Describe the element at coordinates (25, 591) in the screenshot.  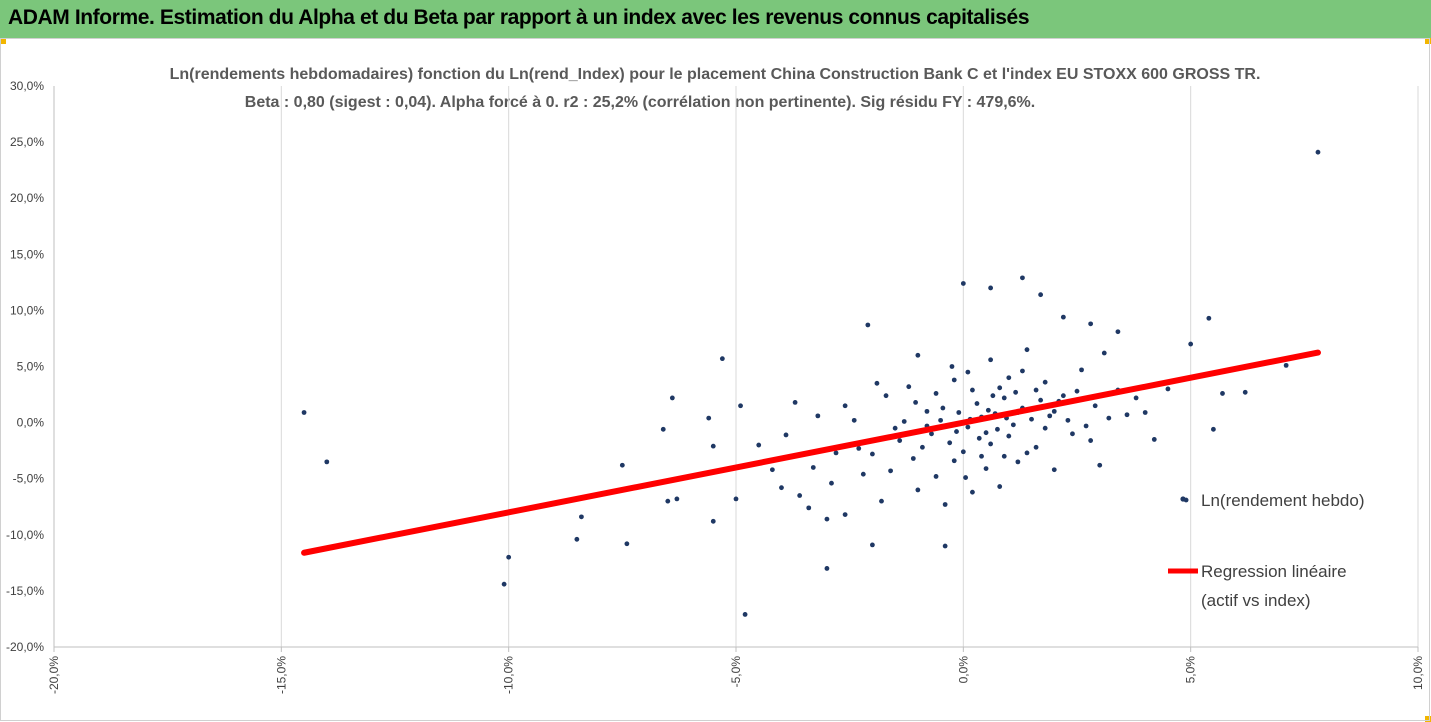
I see `y-tick-label: -15,0%` at that location.